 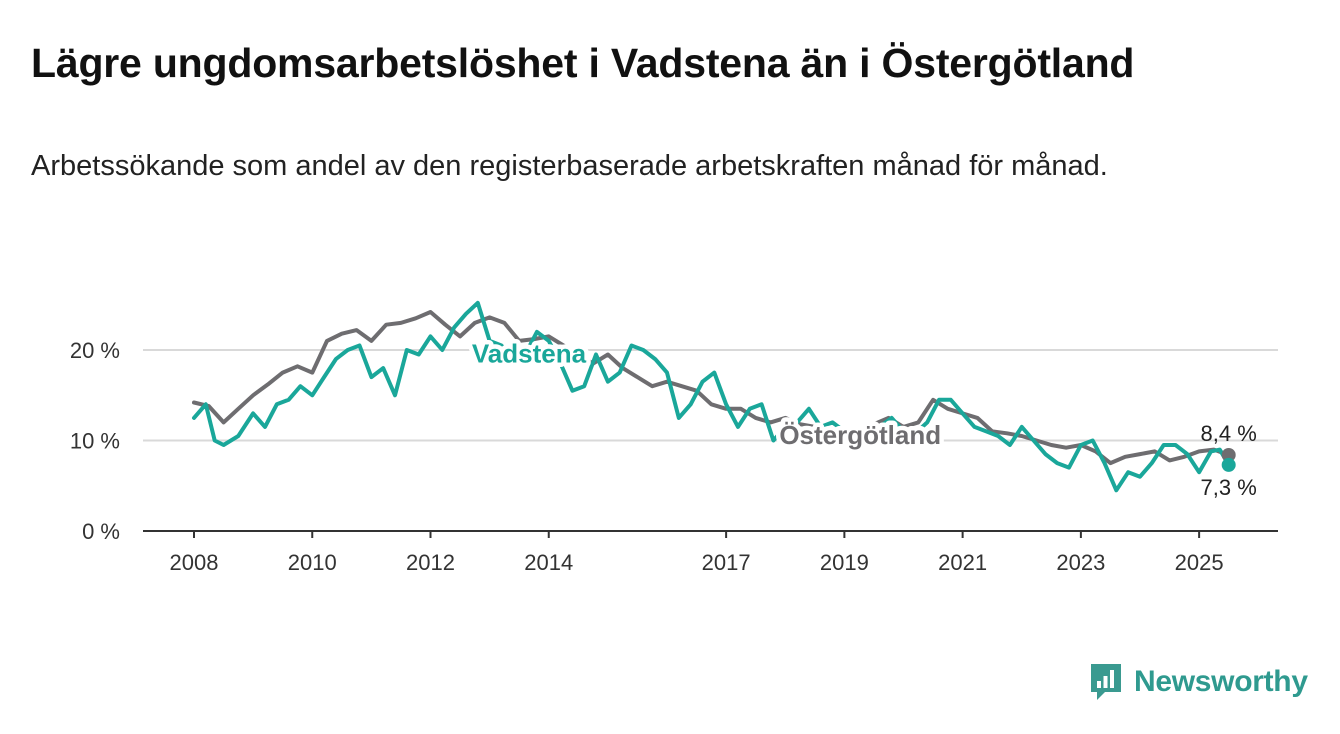 I want to click on x-tick-label: 2025, so click(x=1199, y=562).